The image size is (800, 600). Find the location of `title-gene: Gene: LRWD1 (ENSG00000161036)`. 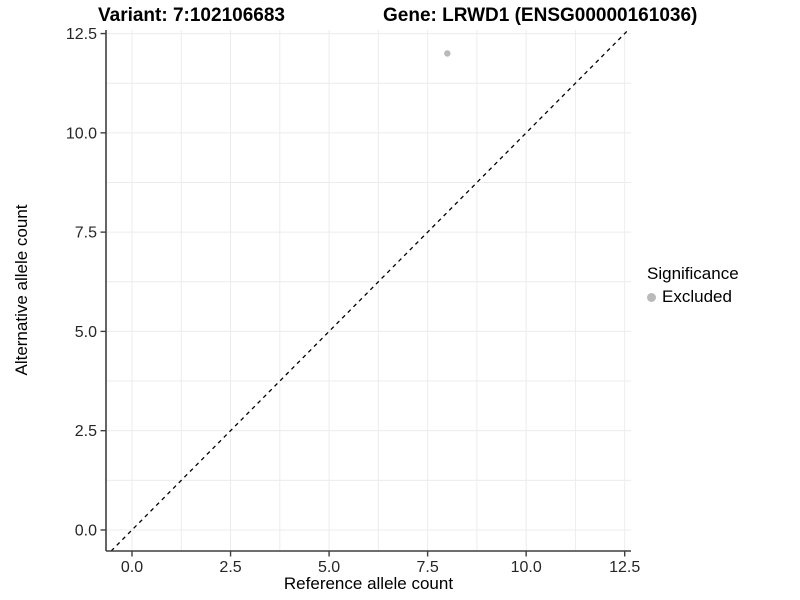

title-gene: Gene: LRWD1 (ENSG00000161036) is located at coordinates (540, 15).